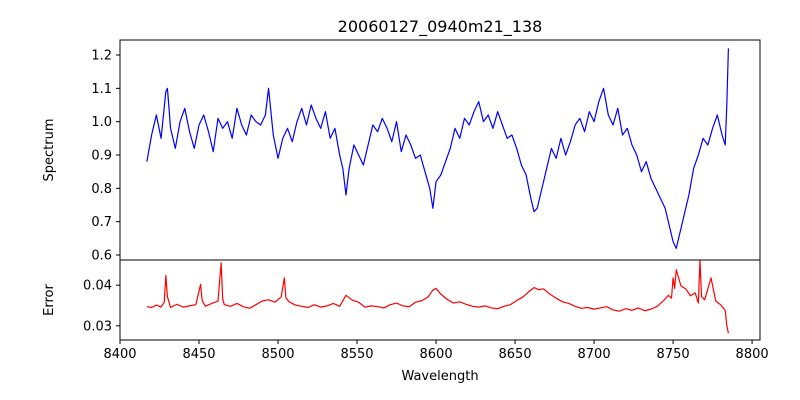 Image resolution: width=800 pixels, height=400 pixels. I want to click on x-ticks: 8400 8450 8500 8550 8600 8650 8700 8750 8800, so click(436, 351).